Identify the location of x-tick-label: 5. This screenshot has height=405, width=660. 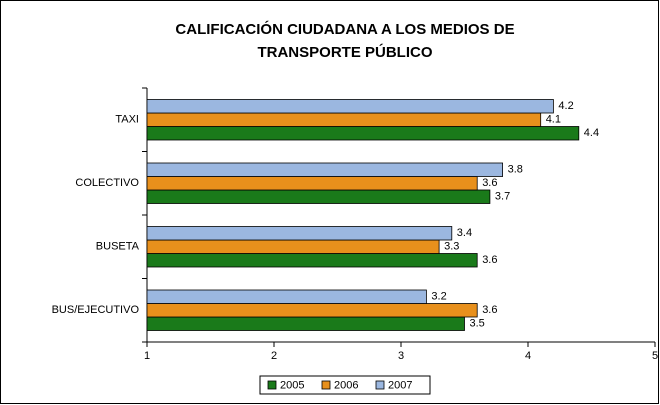
(655, 356).